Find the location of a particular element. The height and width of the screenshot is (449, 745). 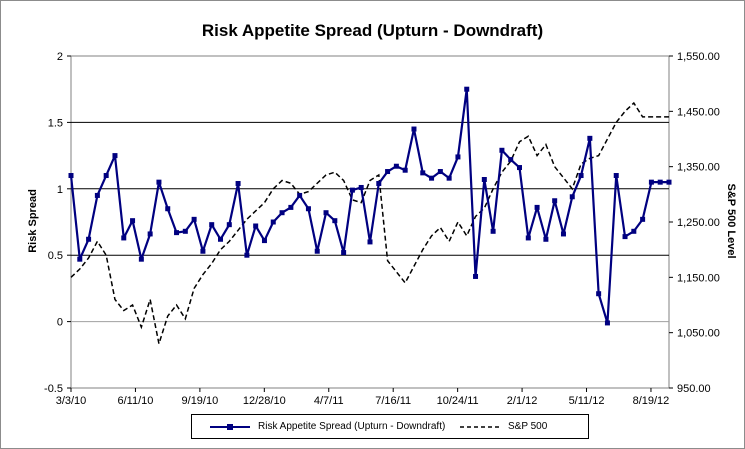

y-tick-label: 2 is located at coordinates (60, 57).